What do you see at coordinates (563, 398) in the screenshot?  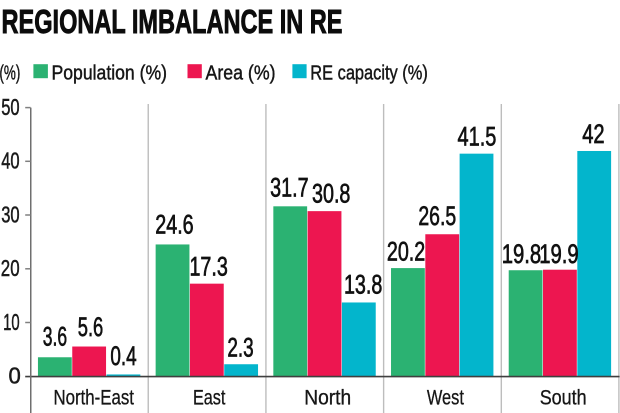 I see `svg-text: South` at bounding box center [563, 398].